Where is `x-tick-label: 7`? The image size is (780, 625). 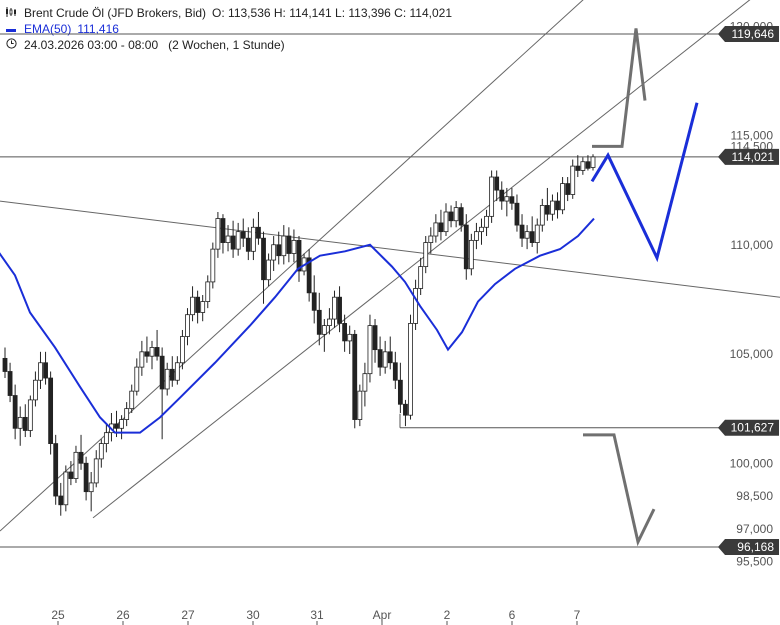
x-tick-label: 7 is located at coordinates (577, 615).